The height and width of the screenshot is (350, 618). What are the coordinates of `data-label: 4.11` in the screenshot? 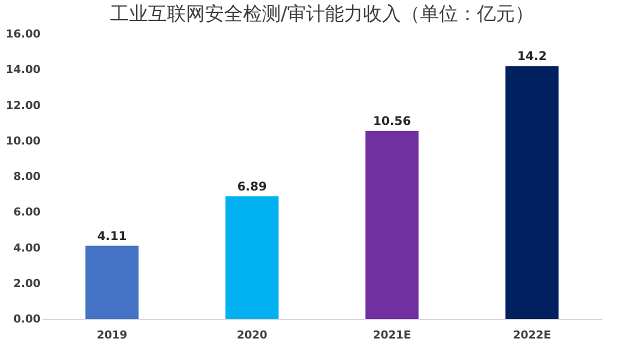 It's located at (112, 235).